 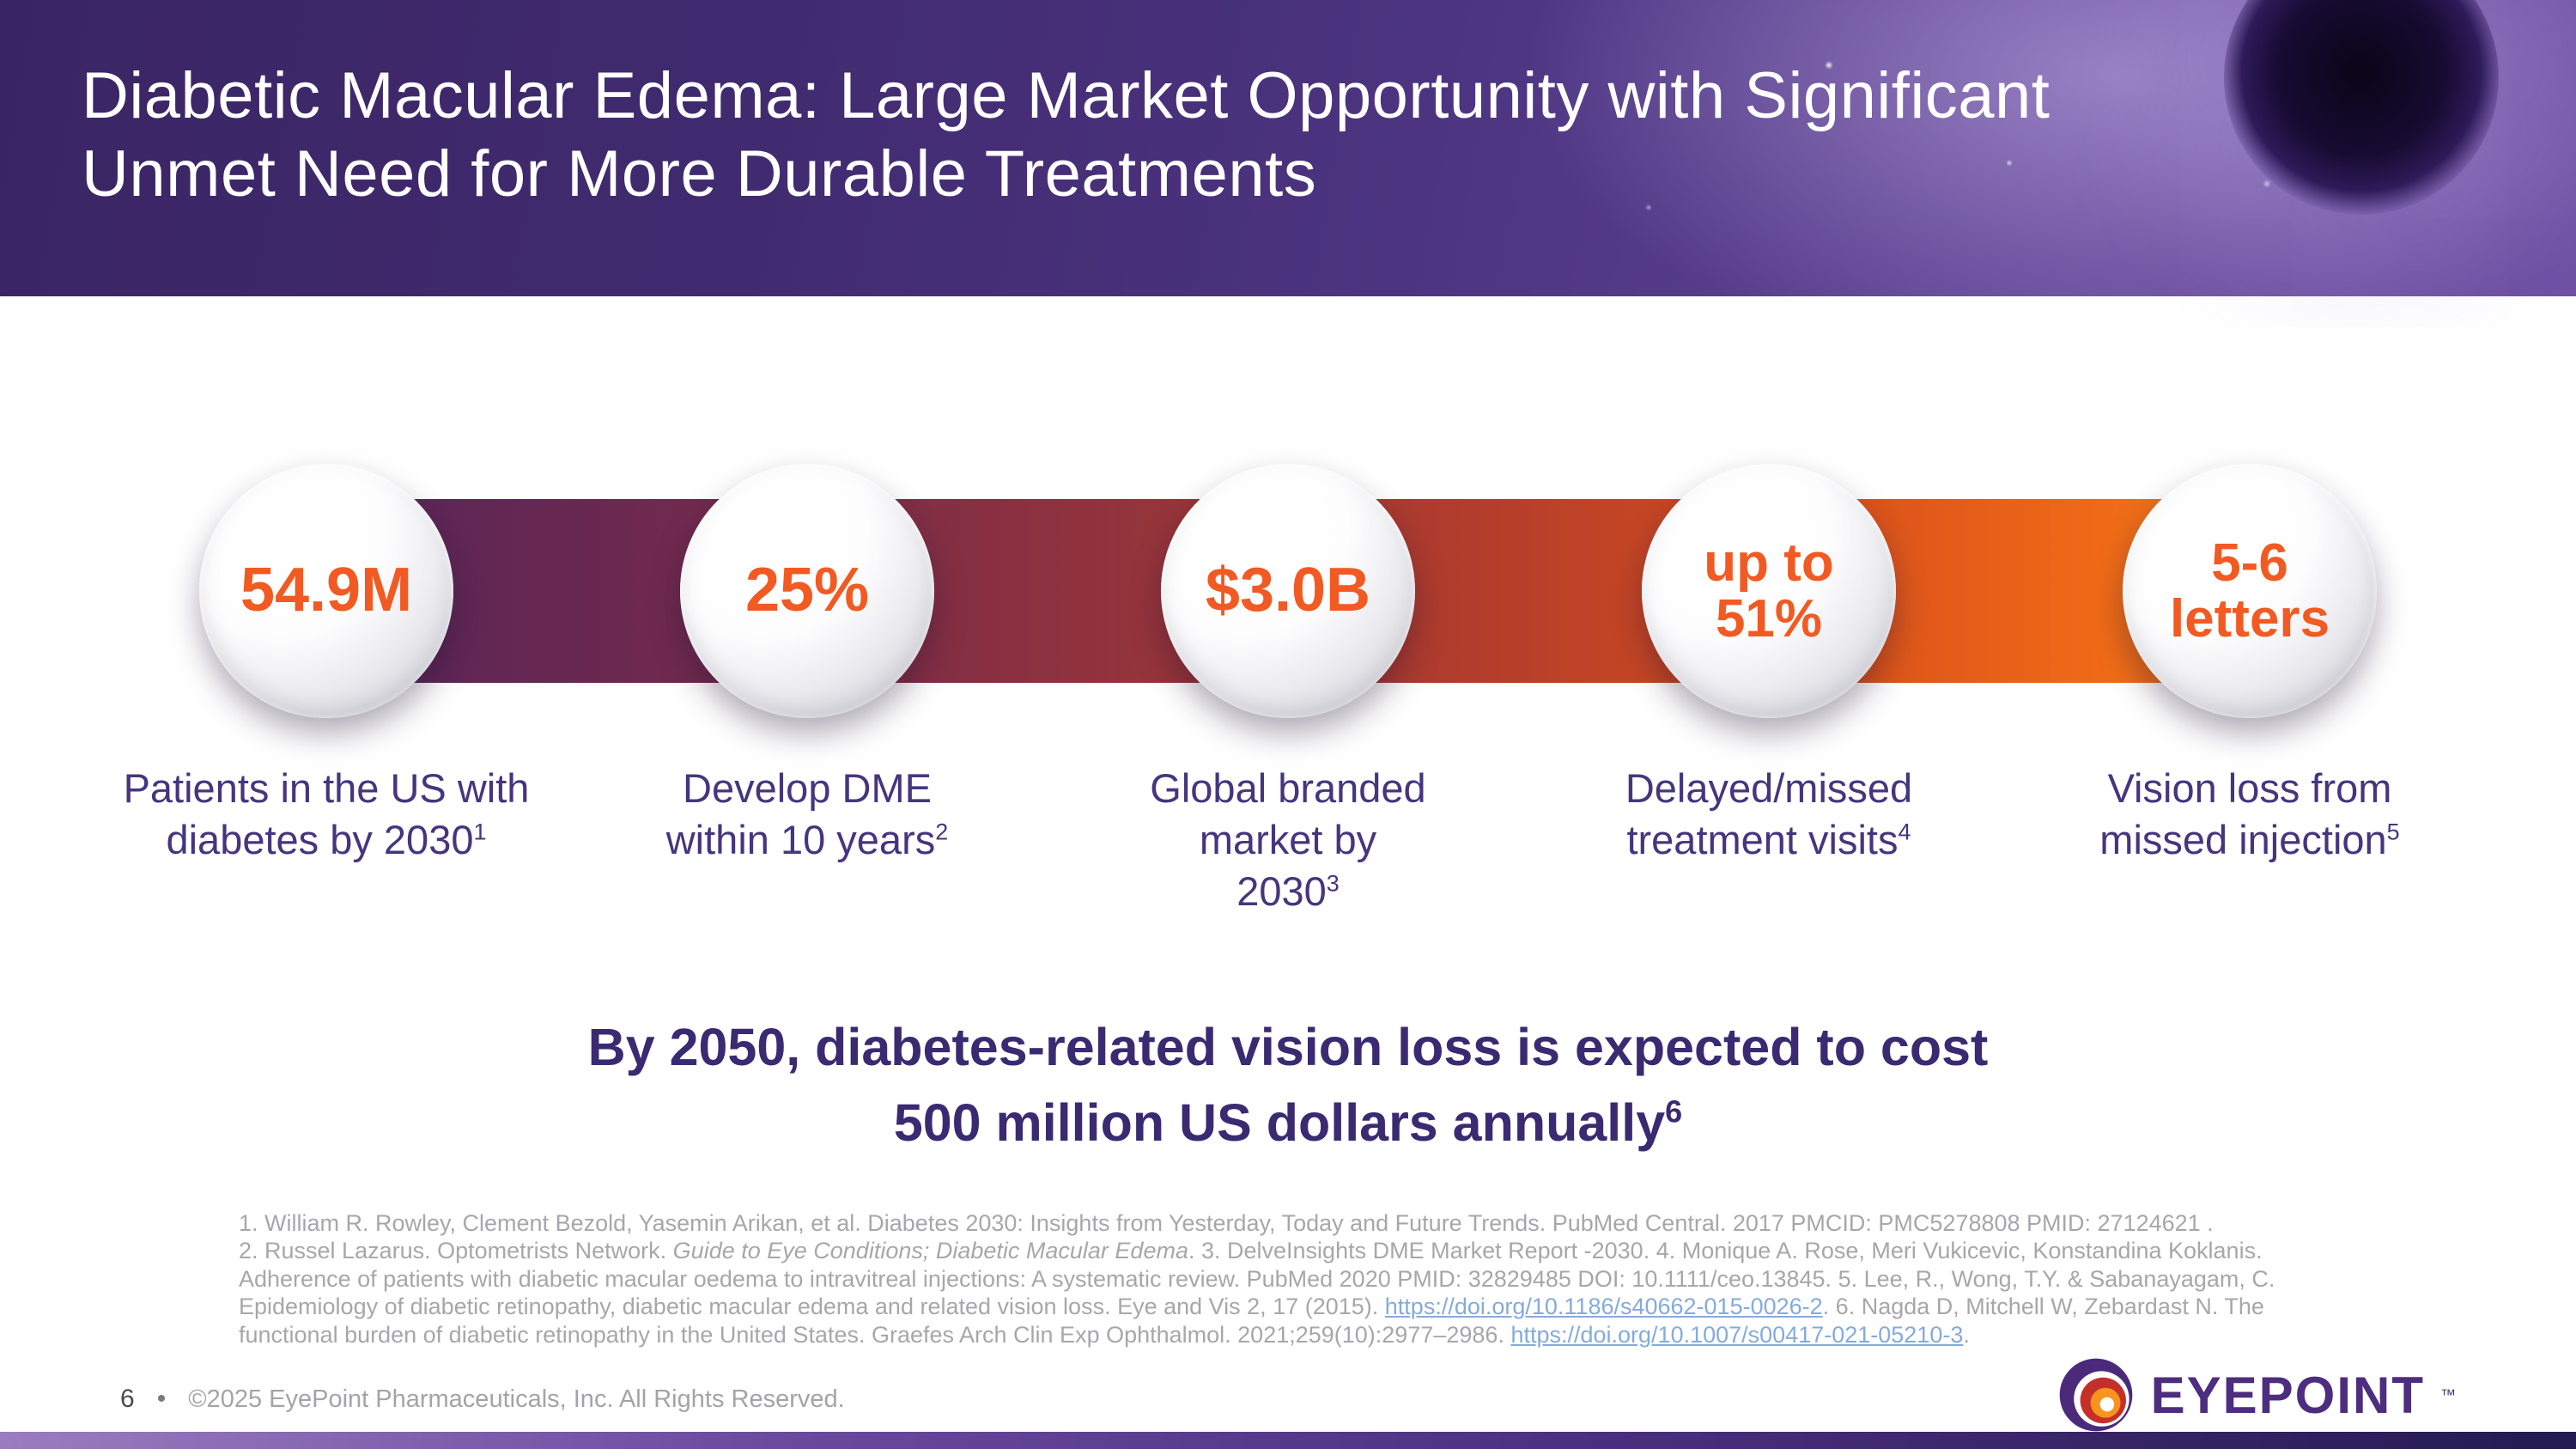 What do you see at coordinates (2448, 1394) in the screenshot?
I see `trademark-symbol: ™` at bounding box center [2448, 1394].